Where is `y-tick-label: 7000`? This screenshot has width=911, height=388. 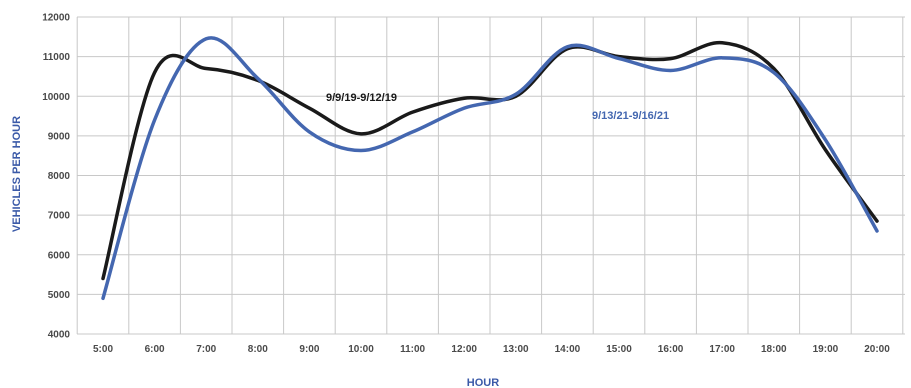
y-tick-label: 7000 is located at coordinates (59, 216).